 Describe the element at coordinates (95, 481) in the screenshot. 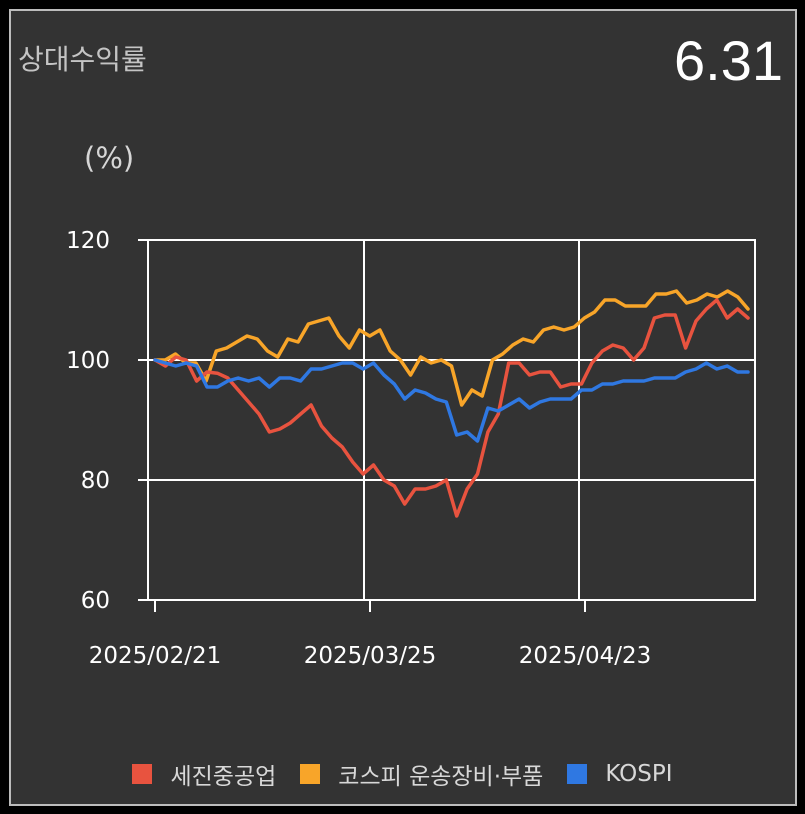

I see `y-tick-label: 80` at that location.